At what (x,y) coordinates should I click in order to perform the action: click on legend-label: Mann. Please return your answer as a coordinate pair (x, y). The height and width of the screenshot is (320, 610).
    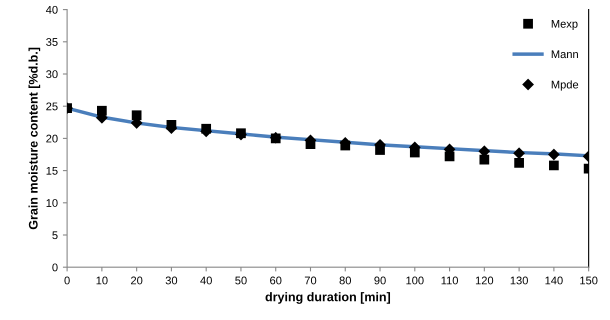
    Looking at the image, I should click on (565, 54).